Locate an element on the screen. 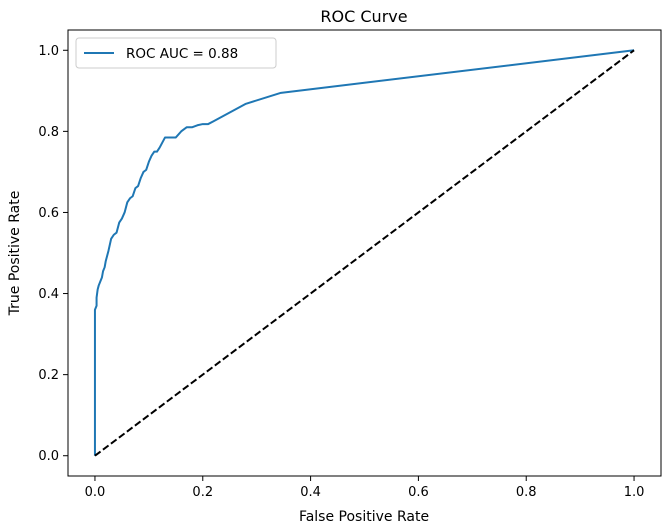 The height and width of the screenshot is (529, 669). y-tick-label: 0.0 is located at coordinates (48, 456).